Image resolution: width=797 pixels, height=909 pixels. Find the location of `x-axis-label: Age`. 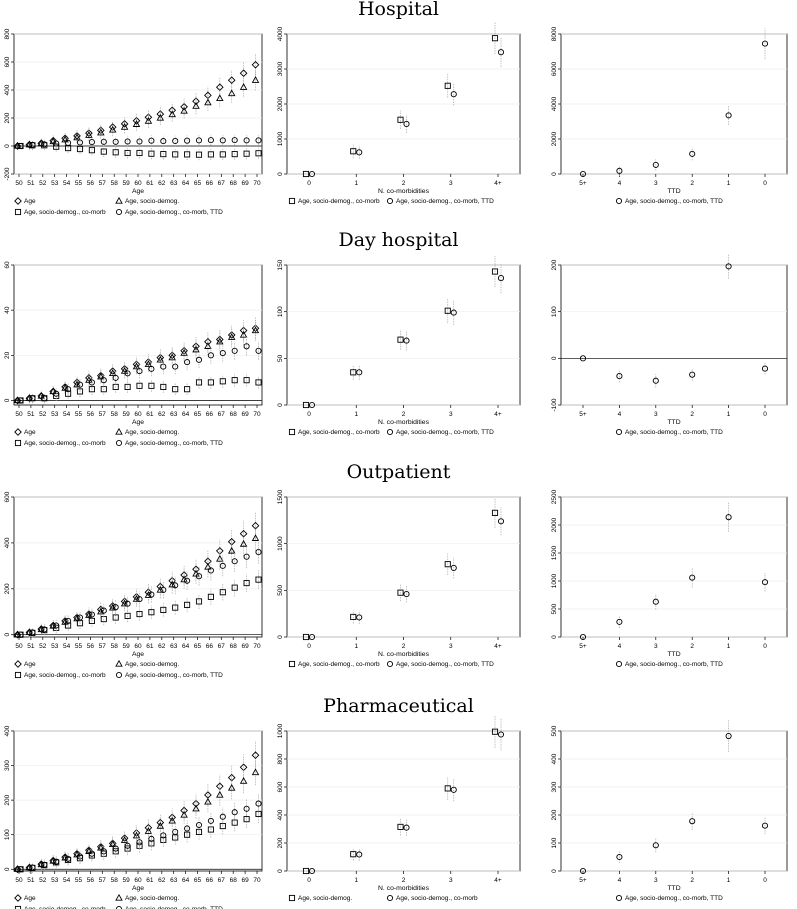

x-axis-label: Age is located at coordinates (138, 654).